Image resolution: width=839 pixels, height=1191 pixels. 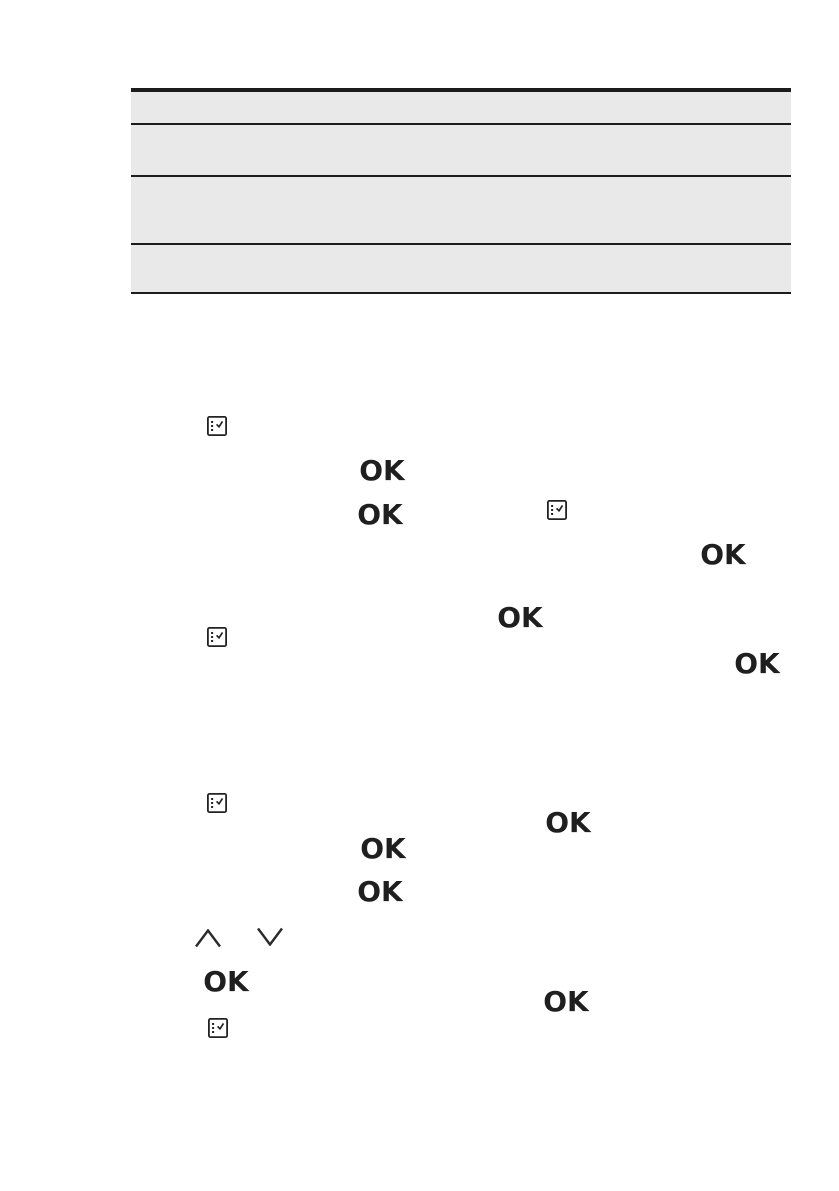 What do you see at coordinates (270, 937) in the screenshot?
I see `chevron-down-icon` at bounding box center [270, 937].